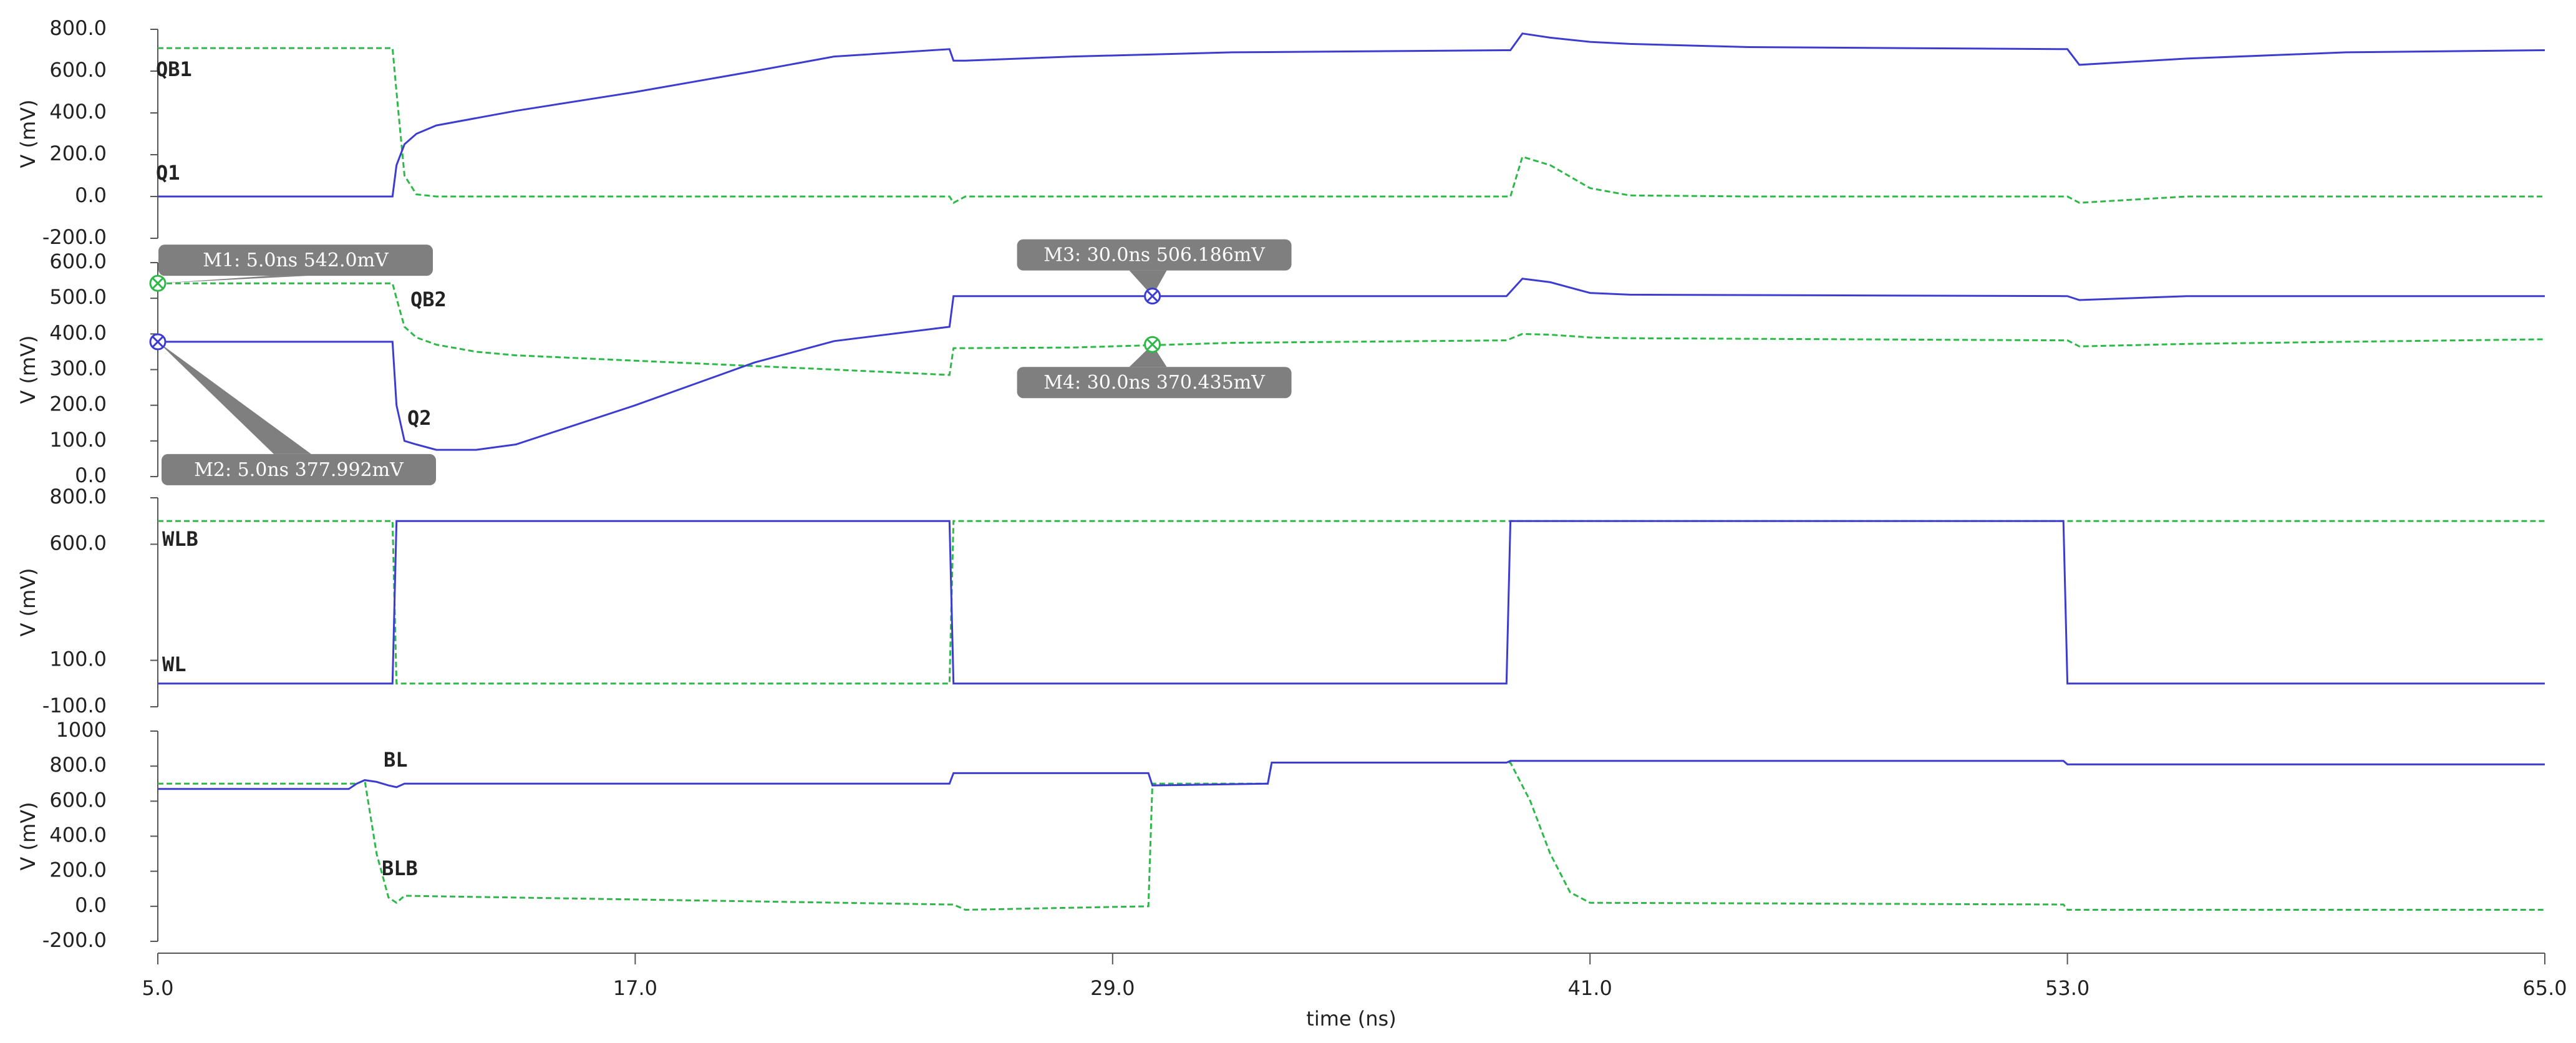 The image size is (2576, 1043). Describe the element at coordinates (419, 418) in the screenshot. I see `series-label: Q2` at that location.